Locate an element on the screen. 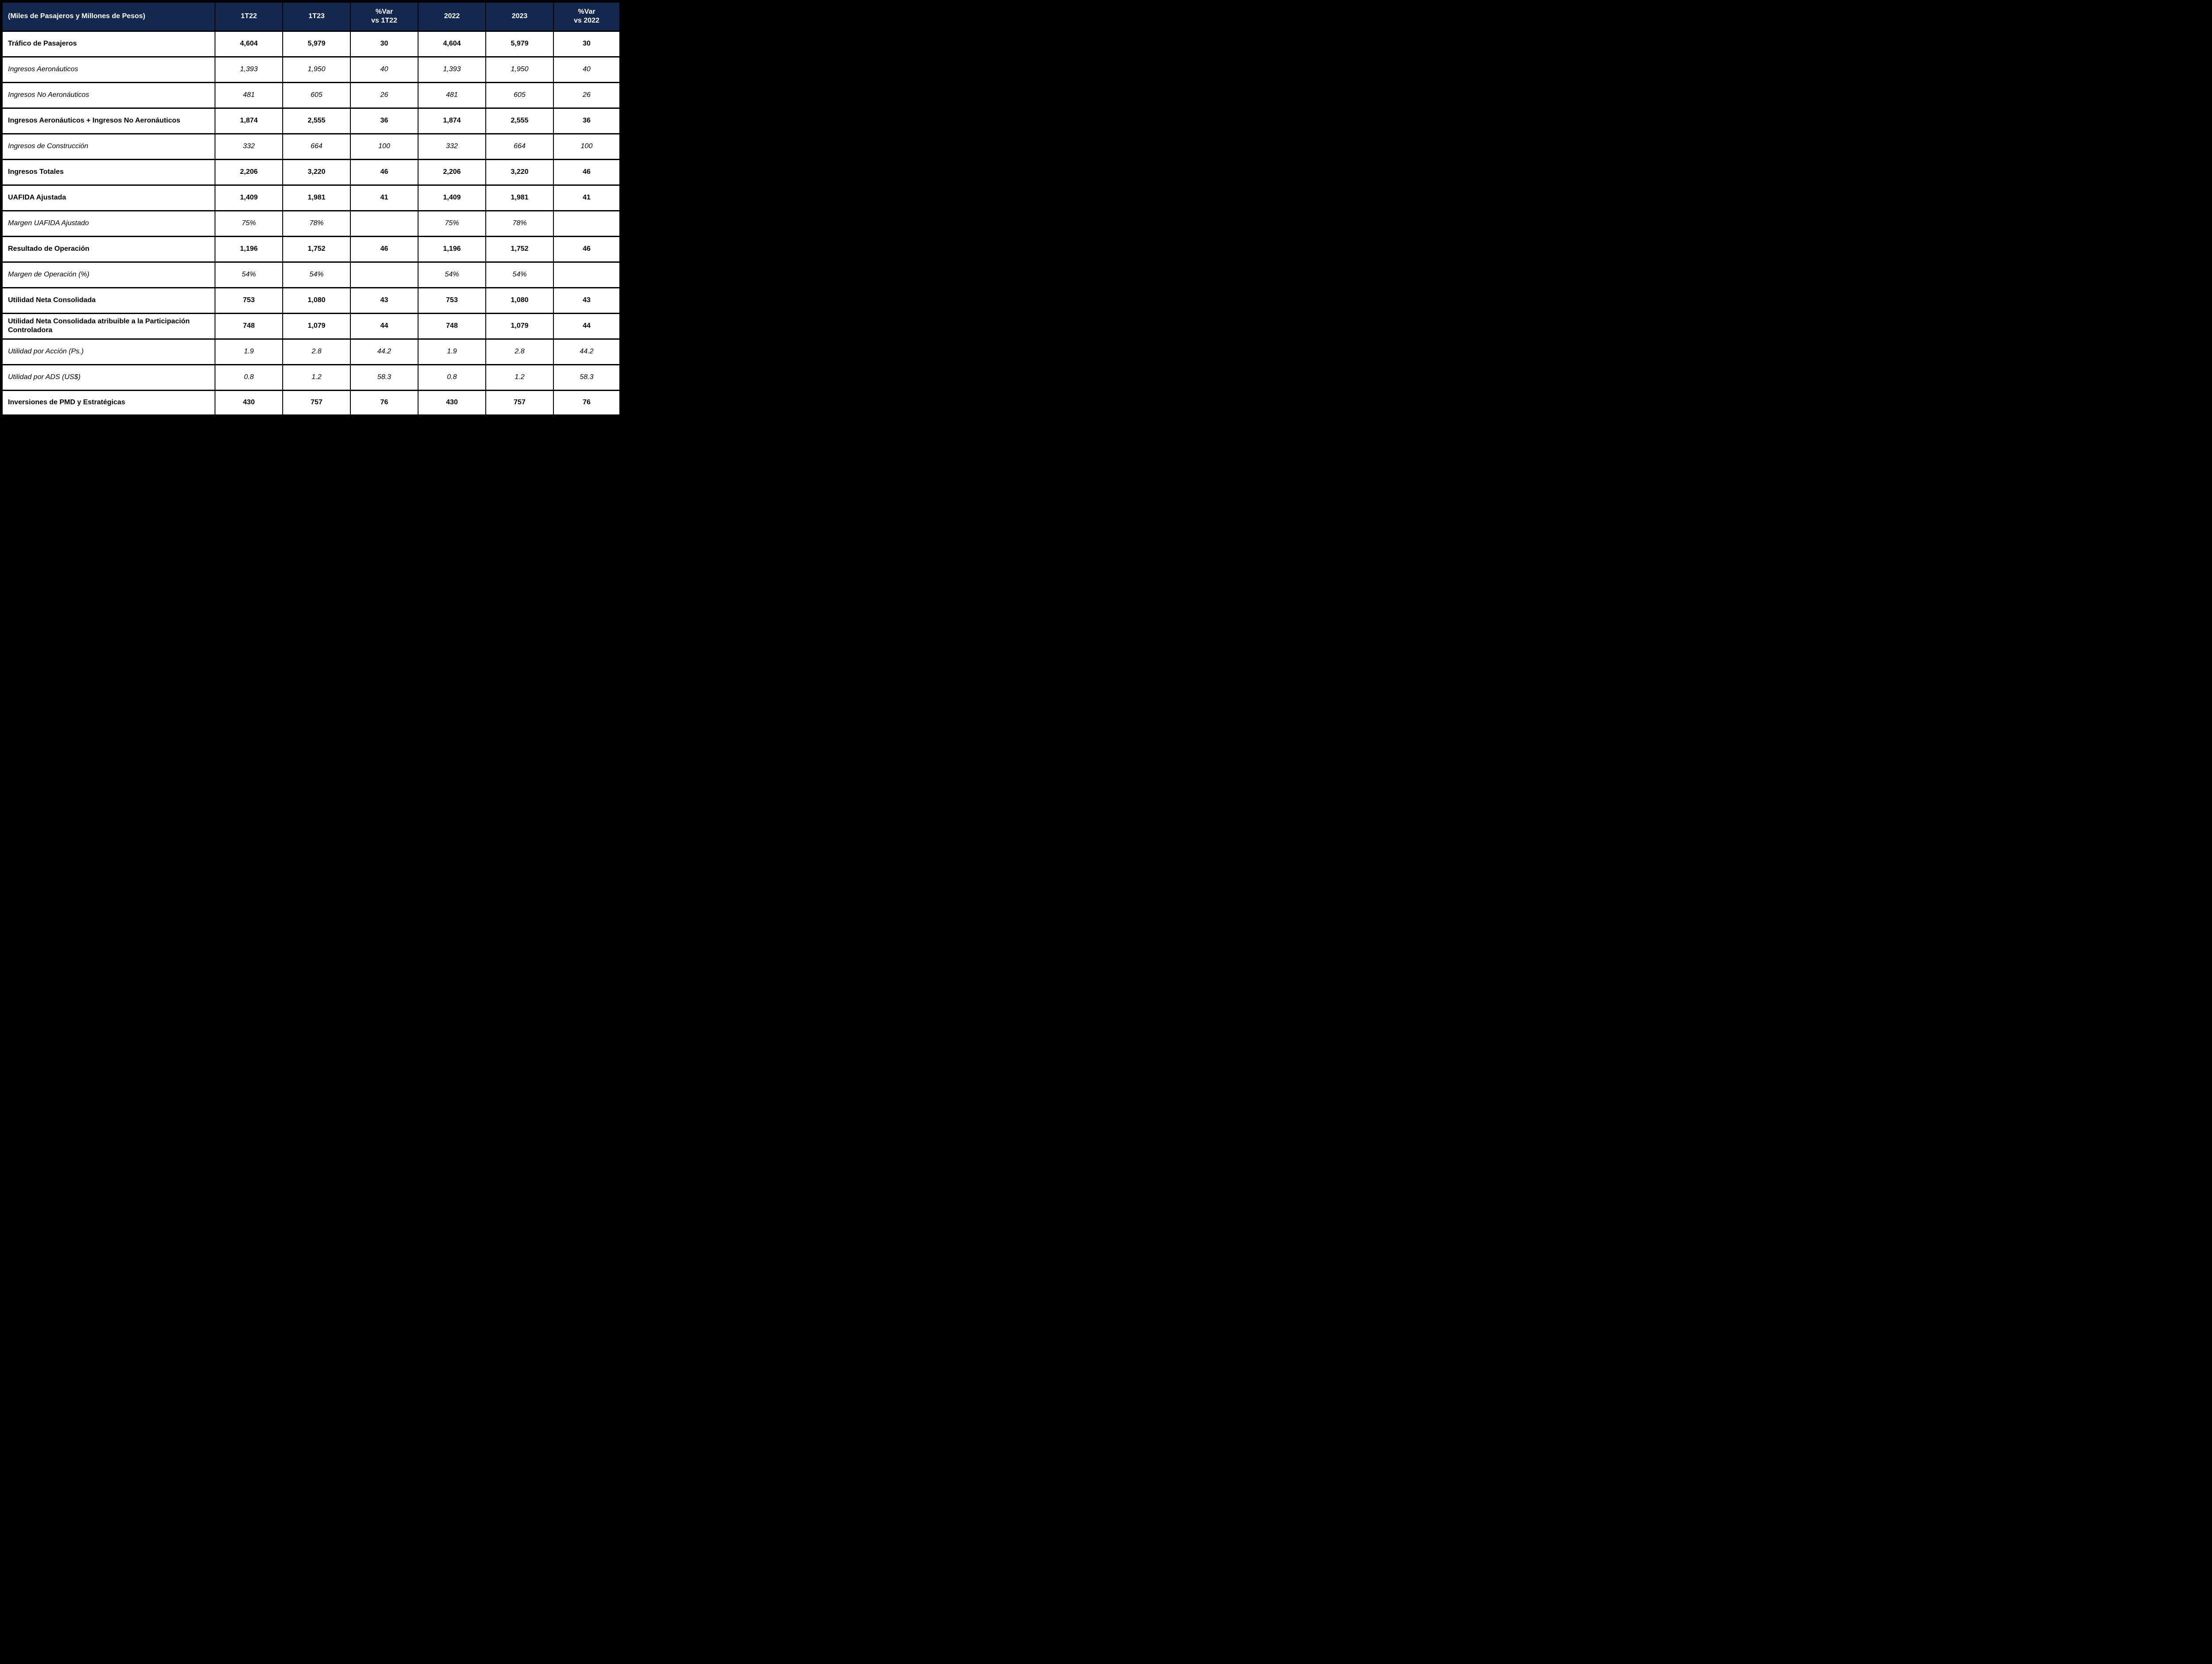  metric-value-cell: 0.8 is located at coordinates (452, 377).